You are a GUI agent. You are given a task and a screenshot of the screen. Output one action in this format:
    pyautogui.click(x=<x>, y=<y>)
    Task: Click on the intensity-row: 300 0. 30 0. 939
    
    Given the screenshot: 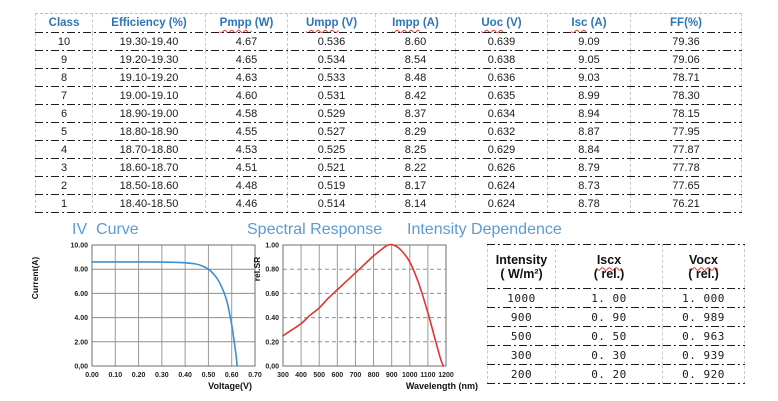 What is the action you would take?
    pyautogui.click(x=616, y=355)
    